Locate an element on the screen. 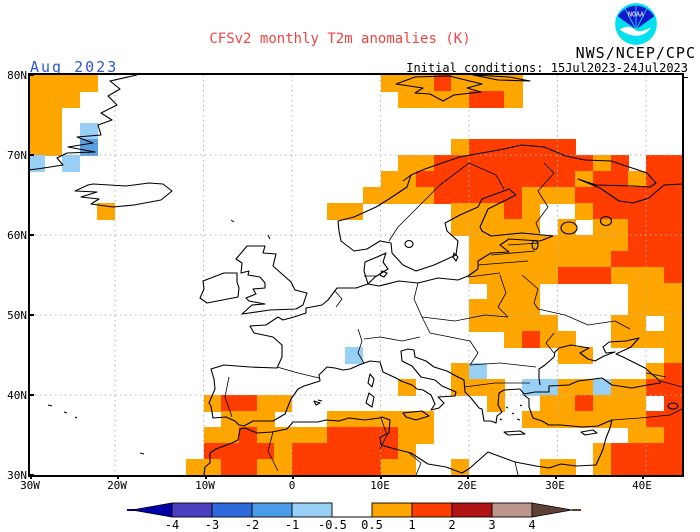  page-title: CFSv2 monthly T2m anomalies (K) is located at coordinates (340, 39).